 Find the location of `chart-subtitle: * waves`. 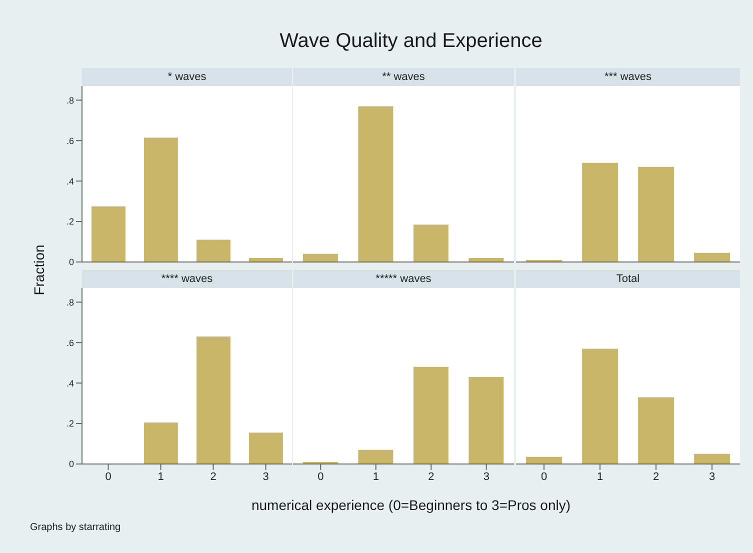

chart-subtitle: * waves is located at coordinates (187, 77).